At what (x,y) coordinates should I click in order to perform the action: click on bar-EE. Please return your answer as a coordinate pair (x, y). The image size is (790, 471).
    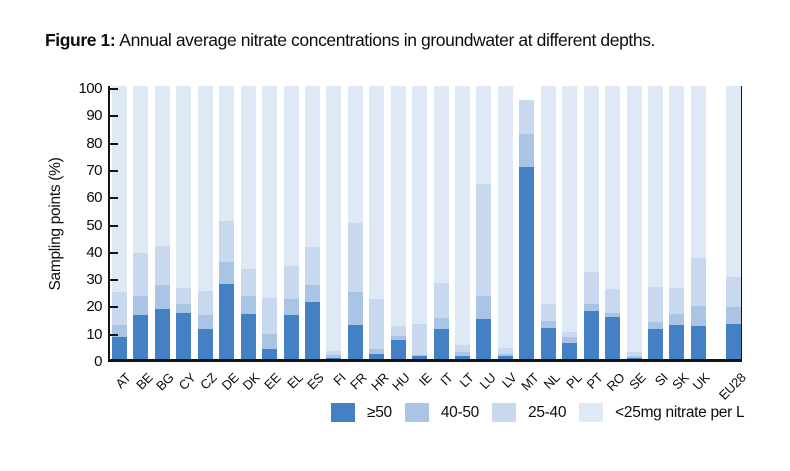
    Looking at the image, I should click on (270, 222).